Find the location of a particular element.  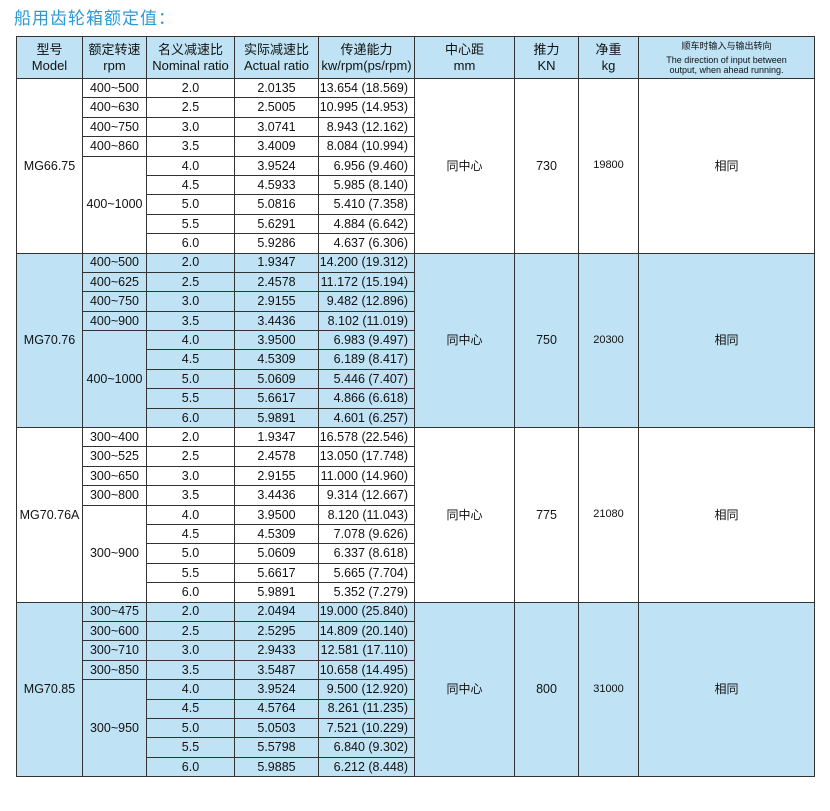

actual-ratio-cell: 3.9500 is located at coordinates (276, 340).